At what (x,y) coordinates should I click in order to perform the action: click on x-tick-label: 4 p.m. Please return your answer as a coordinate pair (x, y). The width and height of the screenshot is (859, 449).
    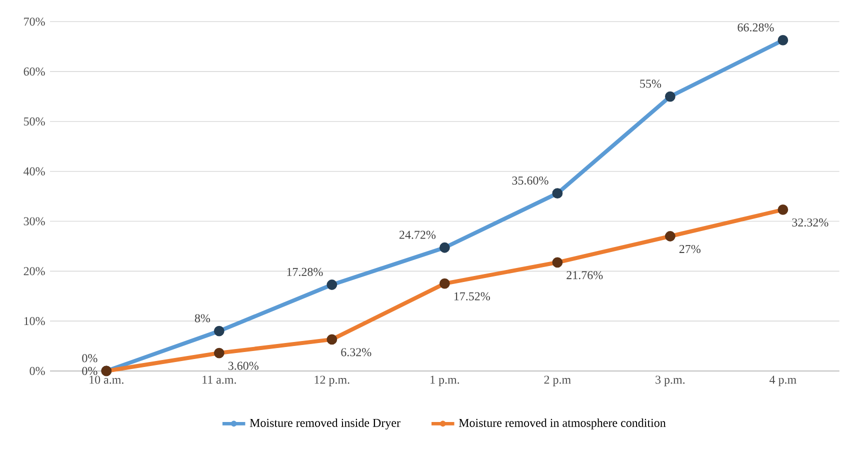
    Looking at the image, I should click on (783, 381).